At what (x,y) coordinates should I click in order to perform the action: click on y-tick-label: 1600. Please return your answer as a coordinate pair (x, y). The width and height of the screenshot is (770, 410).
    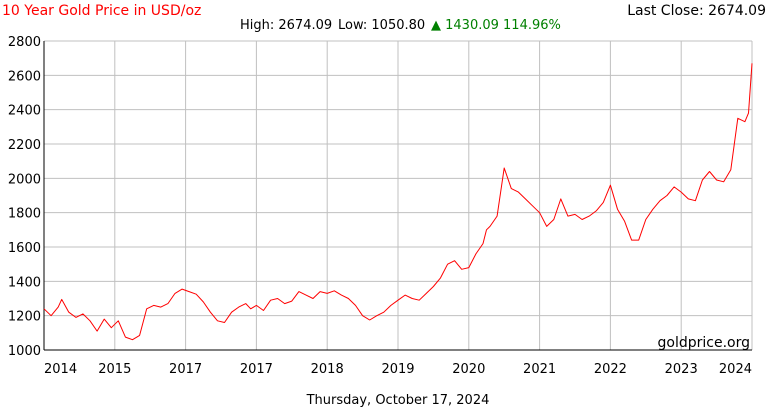
    Looking at the image, I should click on (24, 248).